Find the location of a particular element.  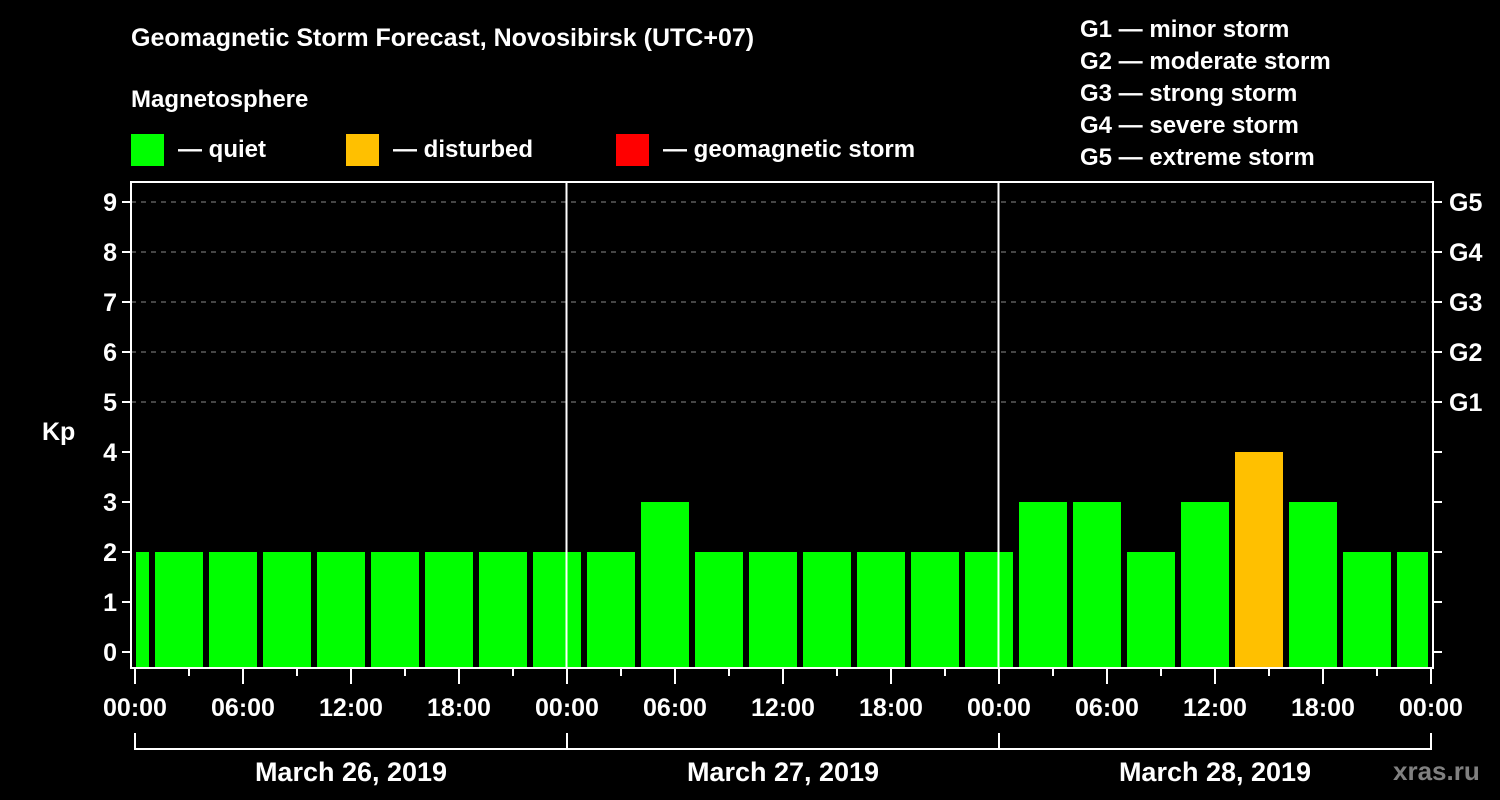

legend-storm: — geomagnetic storm is located at coordinates (765, 150).